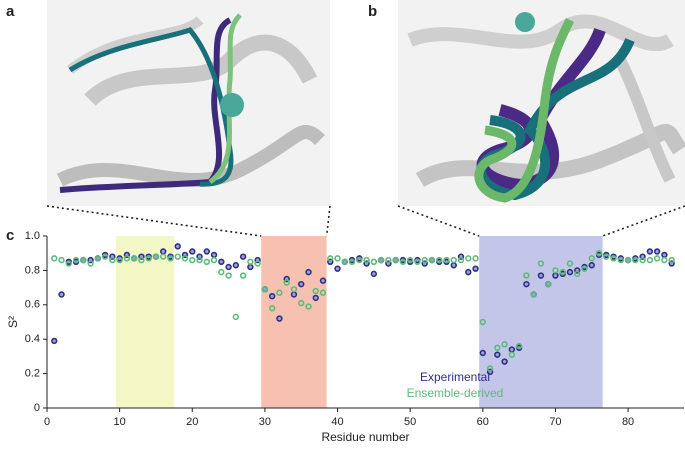 The image size is (685, 452). Describe the element at coordinates (10, 235) in the screenshot. I see `panel-label: c` at that location.